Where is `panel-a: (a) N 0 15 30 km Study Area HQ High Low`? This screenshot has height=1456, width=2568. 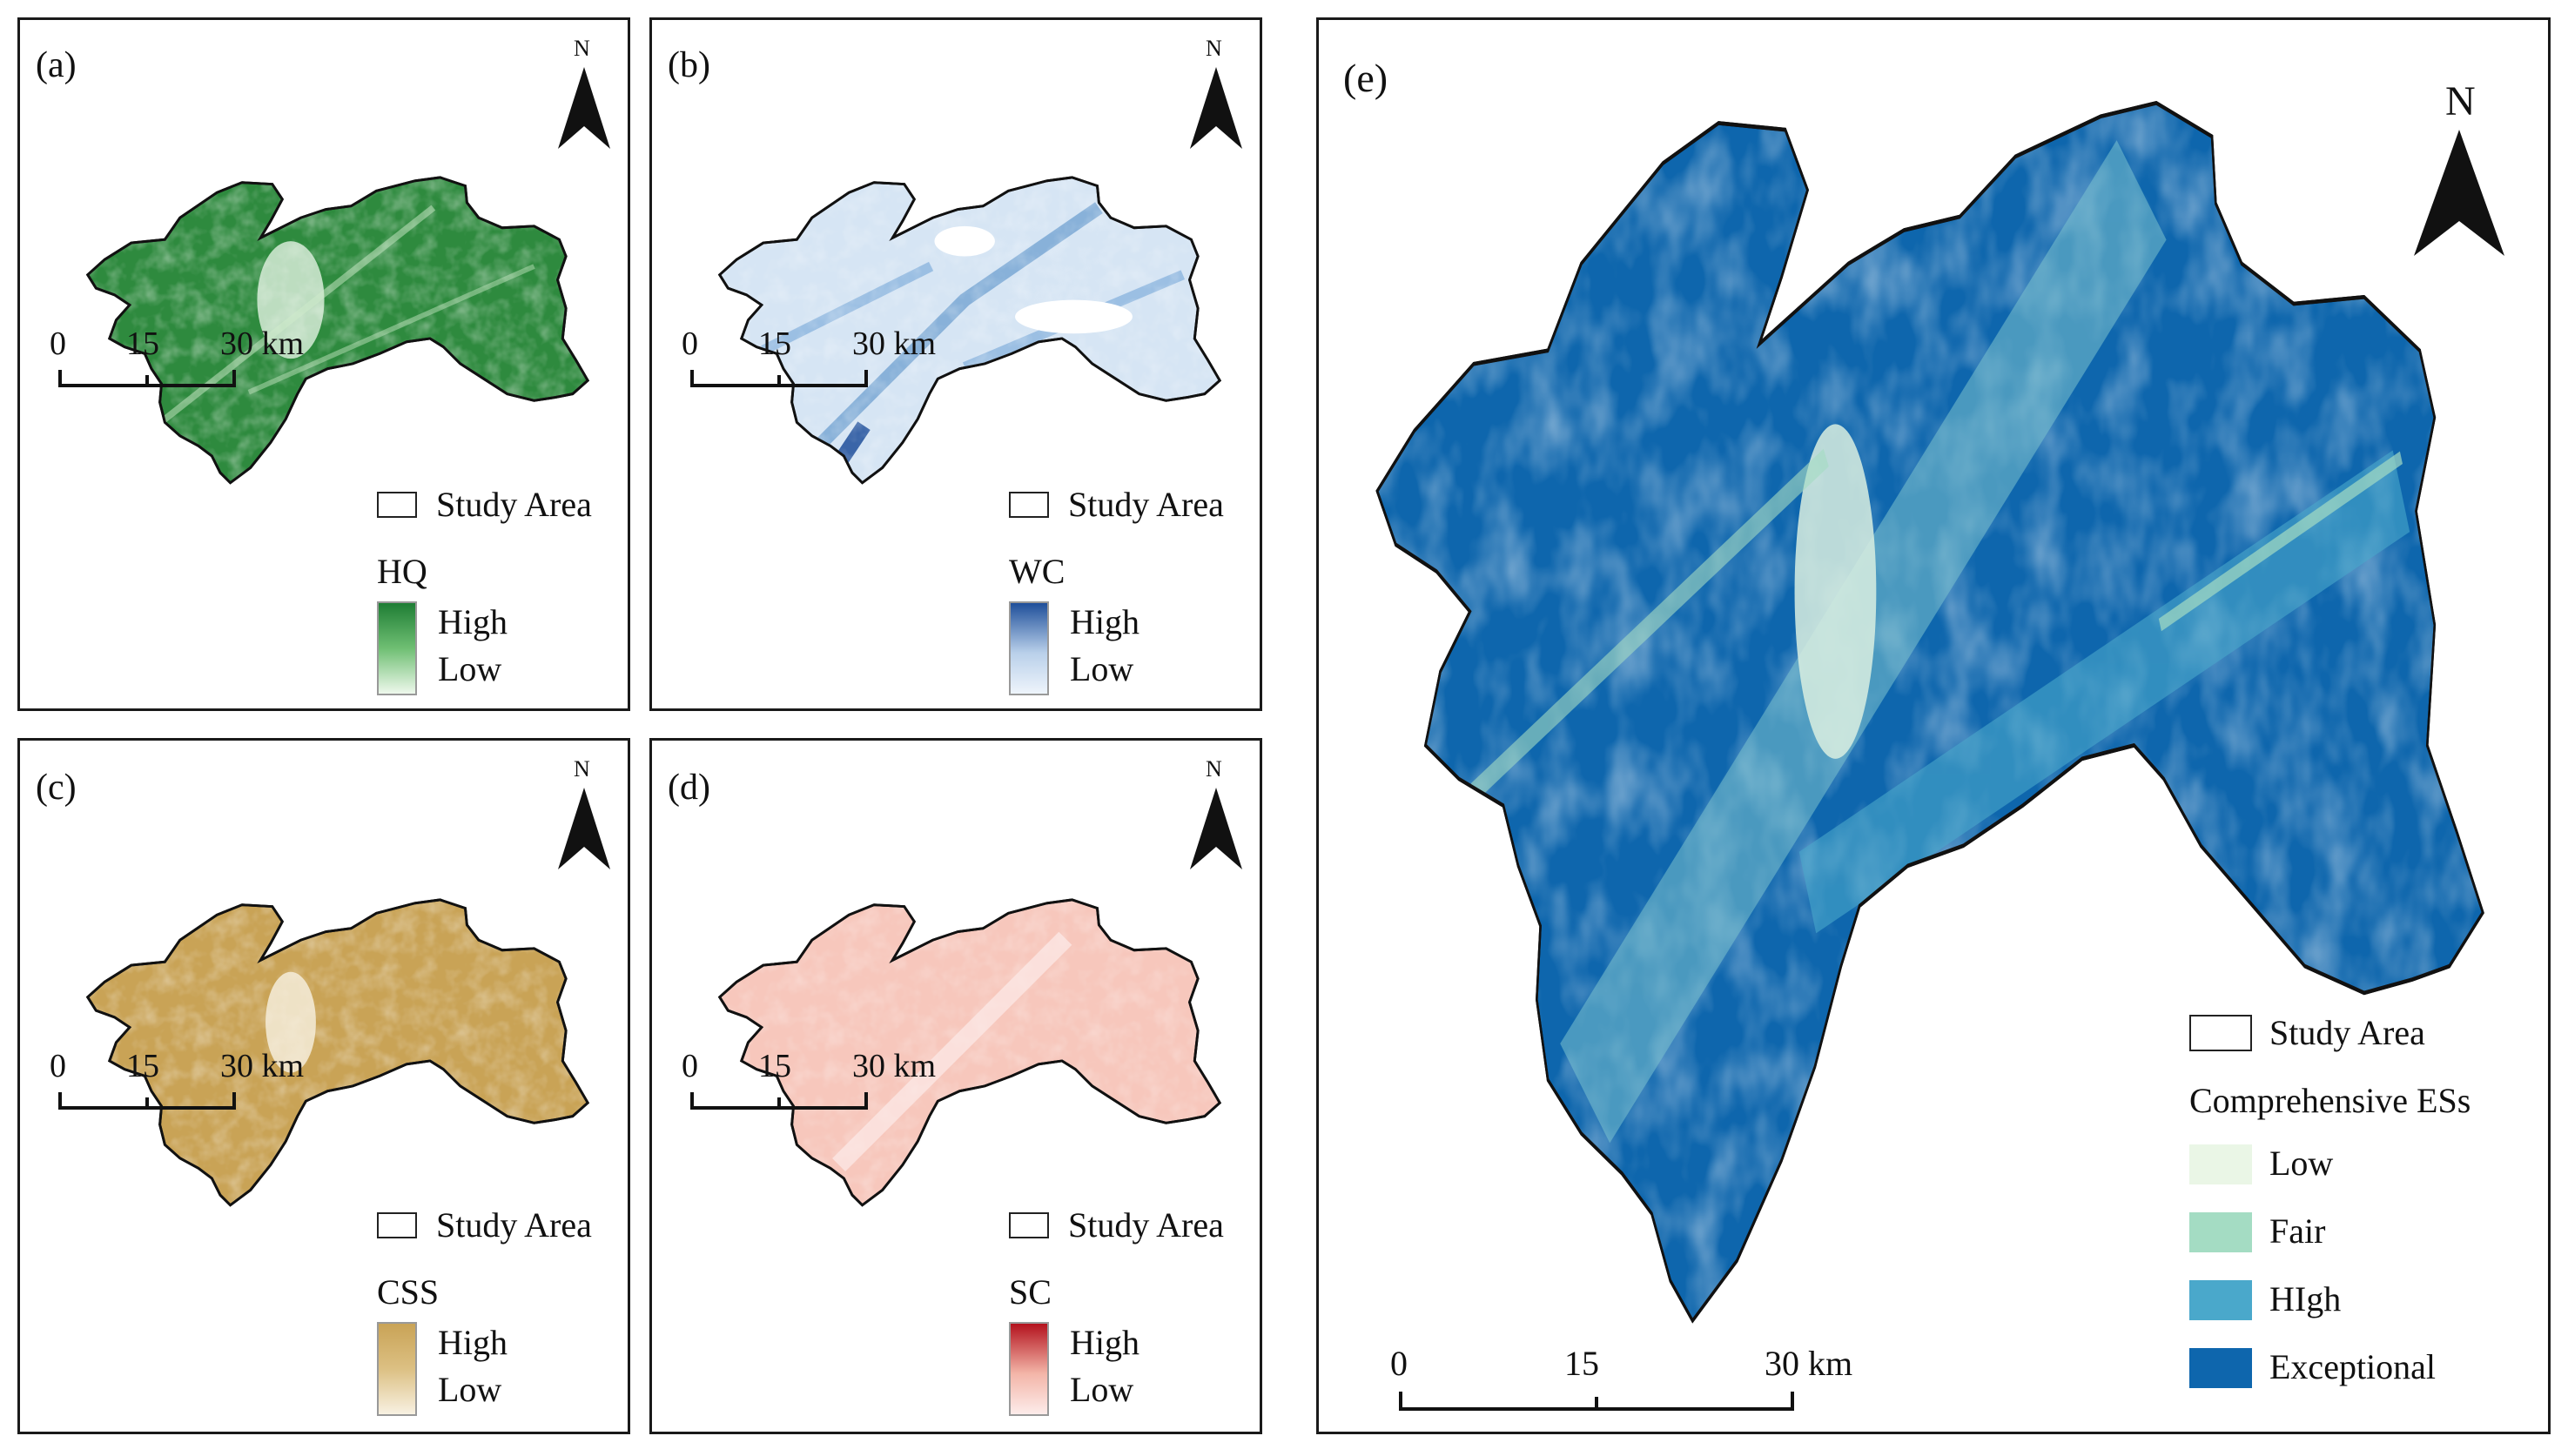
panel-a: (a) N 0 15 30 km Study Area HQ High Low is located at coordinates (324, 364).